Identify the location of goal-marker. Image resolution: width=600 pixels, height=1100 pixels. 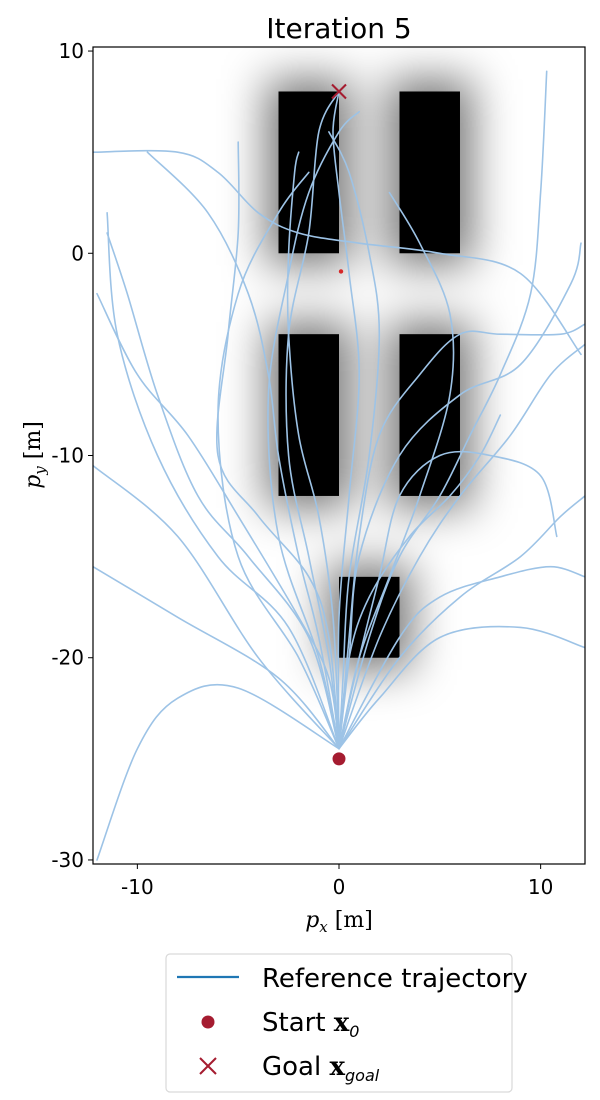
(339, 91).